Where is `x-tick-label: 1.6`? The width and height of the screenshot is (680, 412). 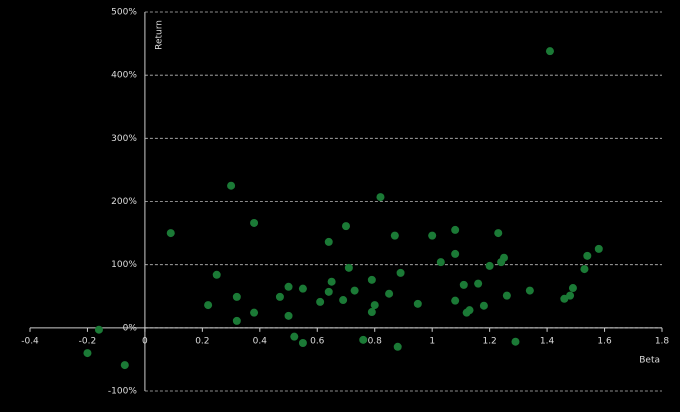 x-tick-label: 1.6 is located at coordinates (604, 341).